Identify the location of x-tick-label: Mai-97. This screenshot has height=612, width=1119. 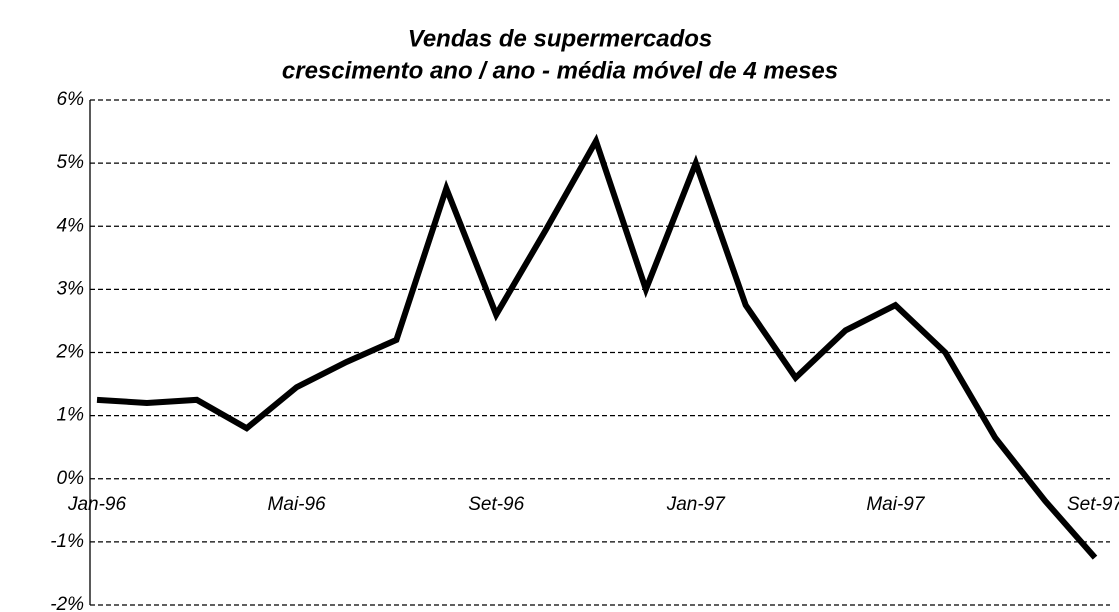
(896, 504).